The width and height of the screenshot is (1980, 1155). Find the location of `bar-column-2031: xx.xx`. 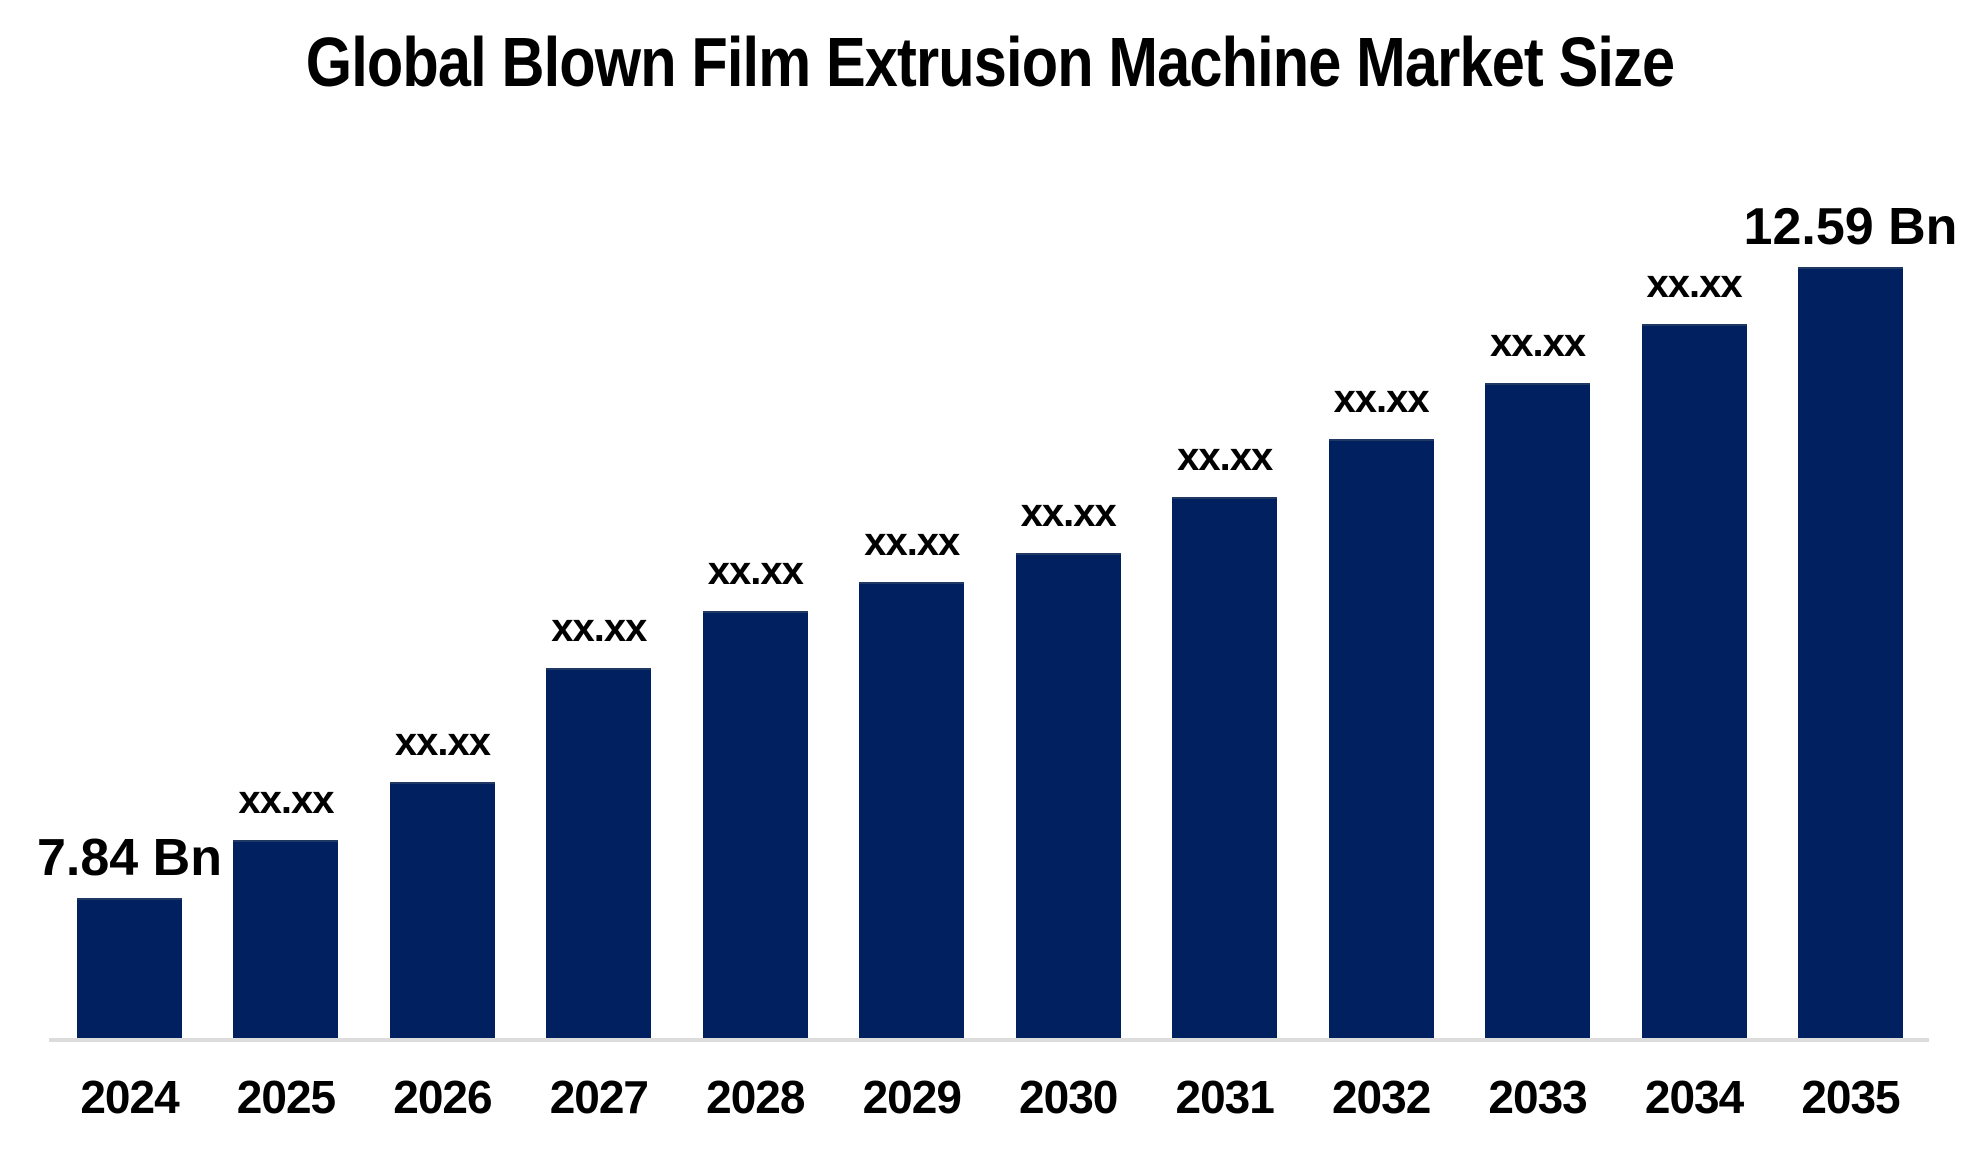

bar-column-2031: xx.xx is located at coordinates (1225, 736).